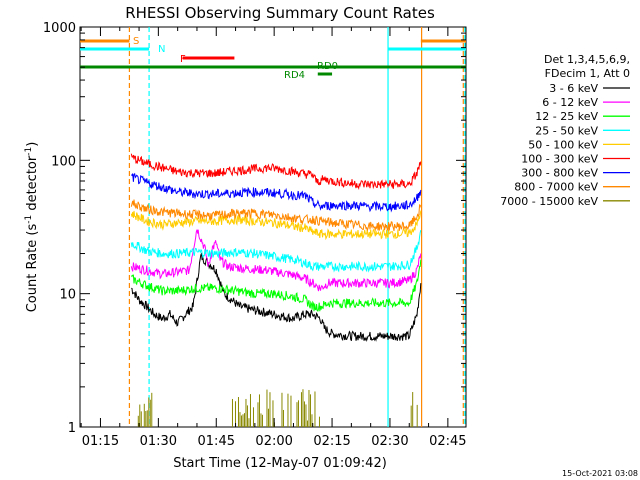 This screenshot has width=640, height=480. What do you see at coordinates (100, 441) in the screenshot?
I see `x-tick-label: 01:15` at bounding box center [100, 441].